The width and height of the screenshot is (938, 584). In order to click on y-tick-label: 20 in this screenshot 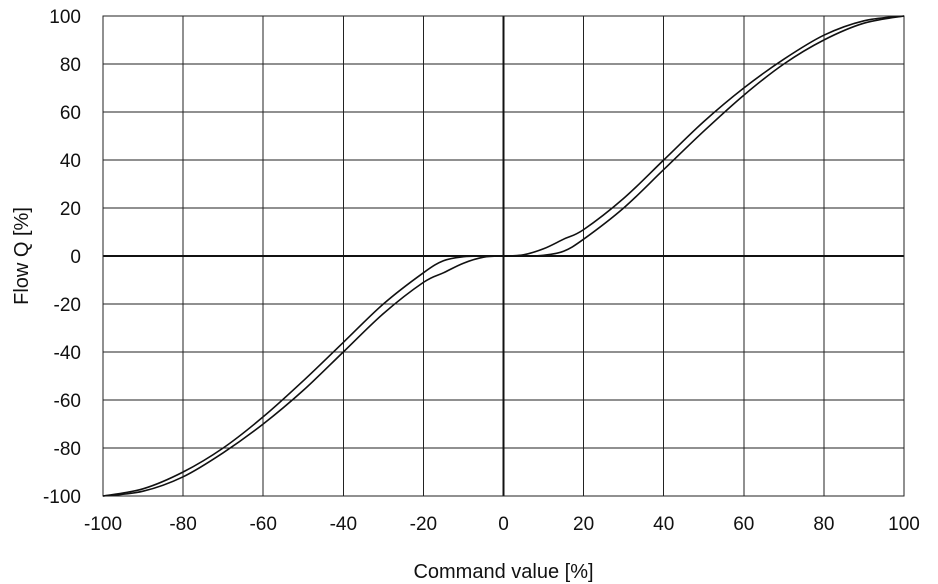, I will do `click(70, 209)`.